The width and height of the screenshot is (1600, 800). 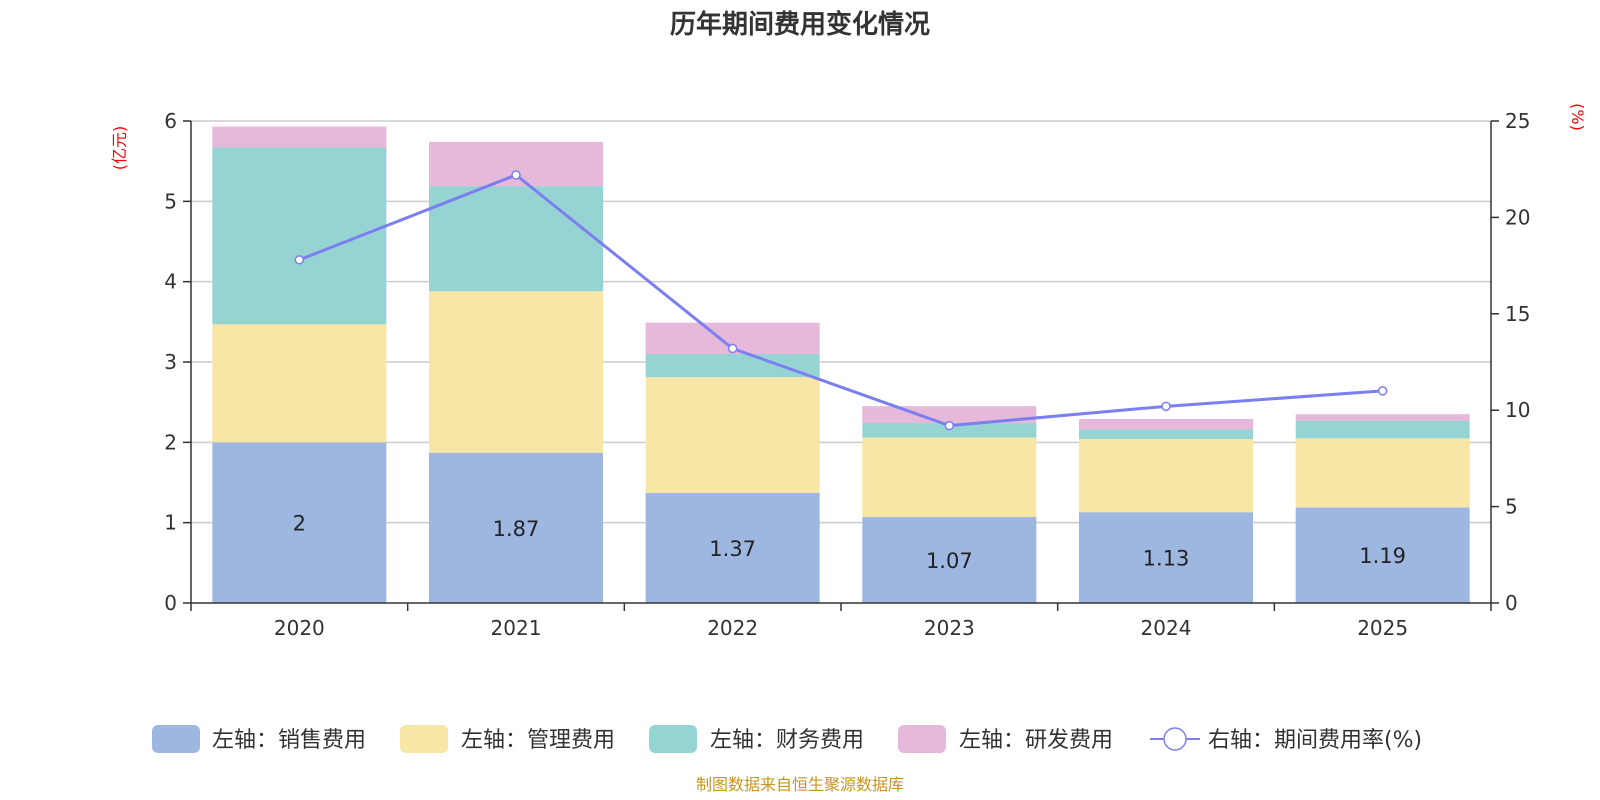 I want to click on bar-data-label: 2, so click(x=299, y=524).